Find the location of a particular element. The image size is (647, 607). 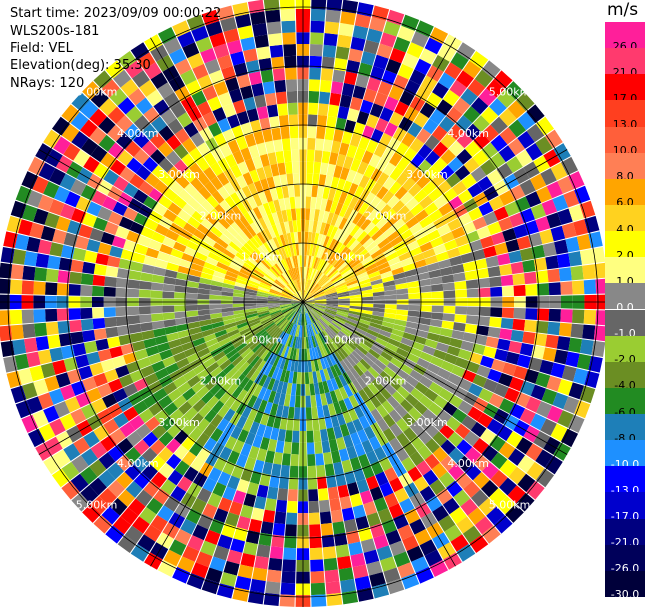

colorbar-segment: 21.0 is located at coordinates (625, 63).